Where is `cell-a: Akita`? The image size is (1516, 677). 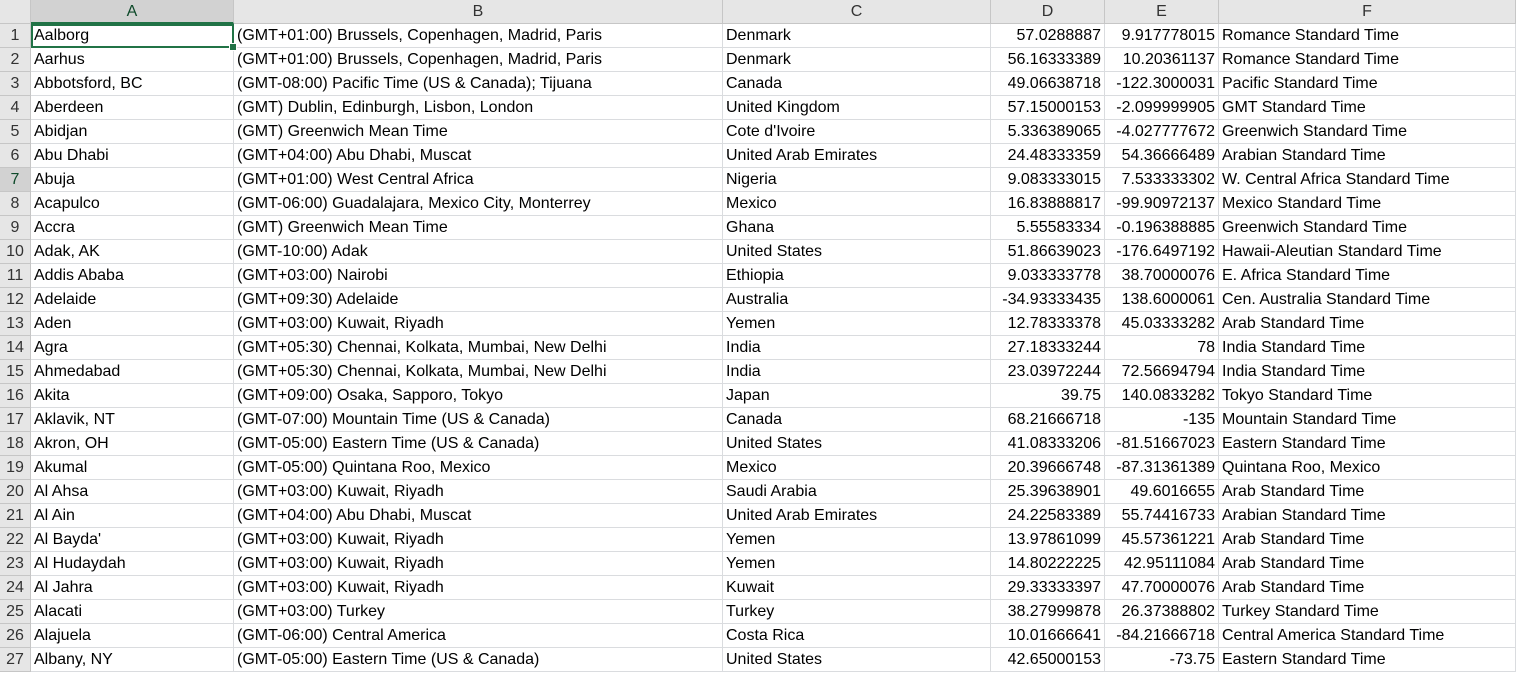 cell-a: Akita is located at coordinates (132, 396).